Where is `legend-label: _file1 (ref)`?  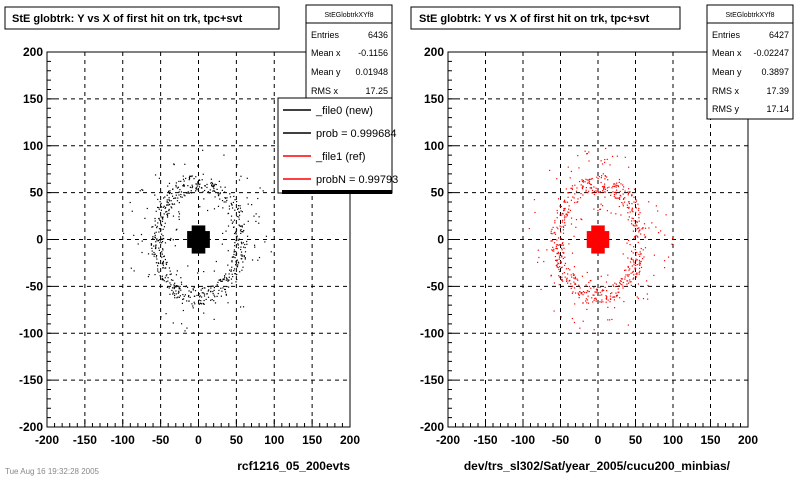 legend-label: _file1 (ref) is located at coordinates (340, 157).